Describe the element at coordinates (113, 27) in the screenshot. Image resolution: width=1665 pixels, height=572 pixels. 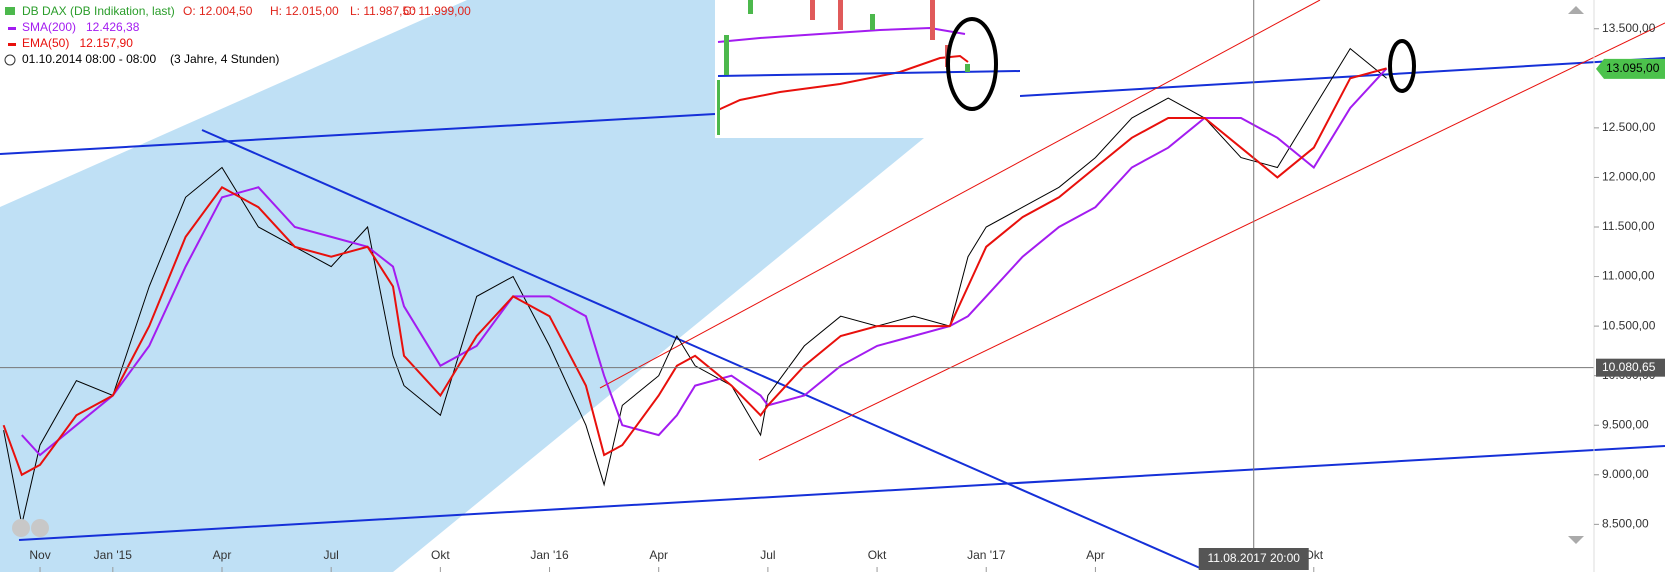
I see `legend-readout: 12.426,38` at that location.